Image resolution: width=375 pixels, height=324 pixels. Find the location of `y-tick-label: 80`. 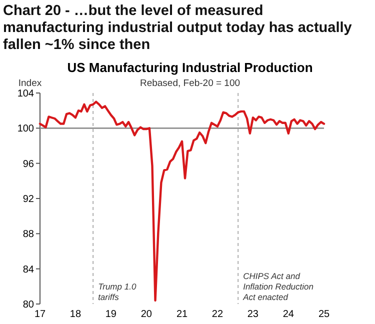

y-tick-label: 80 is located at coordinates (28, 305).